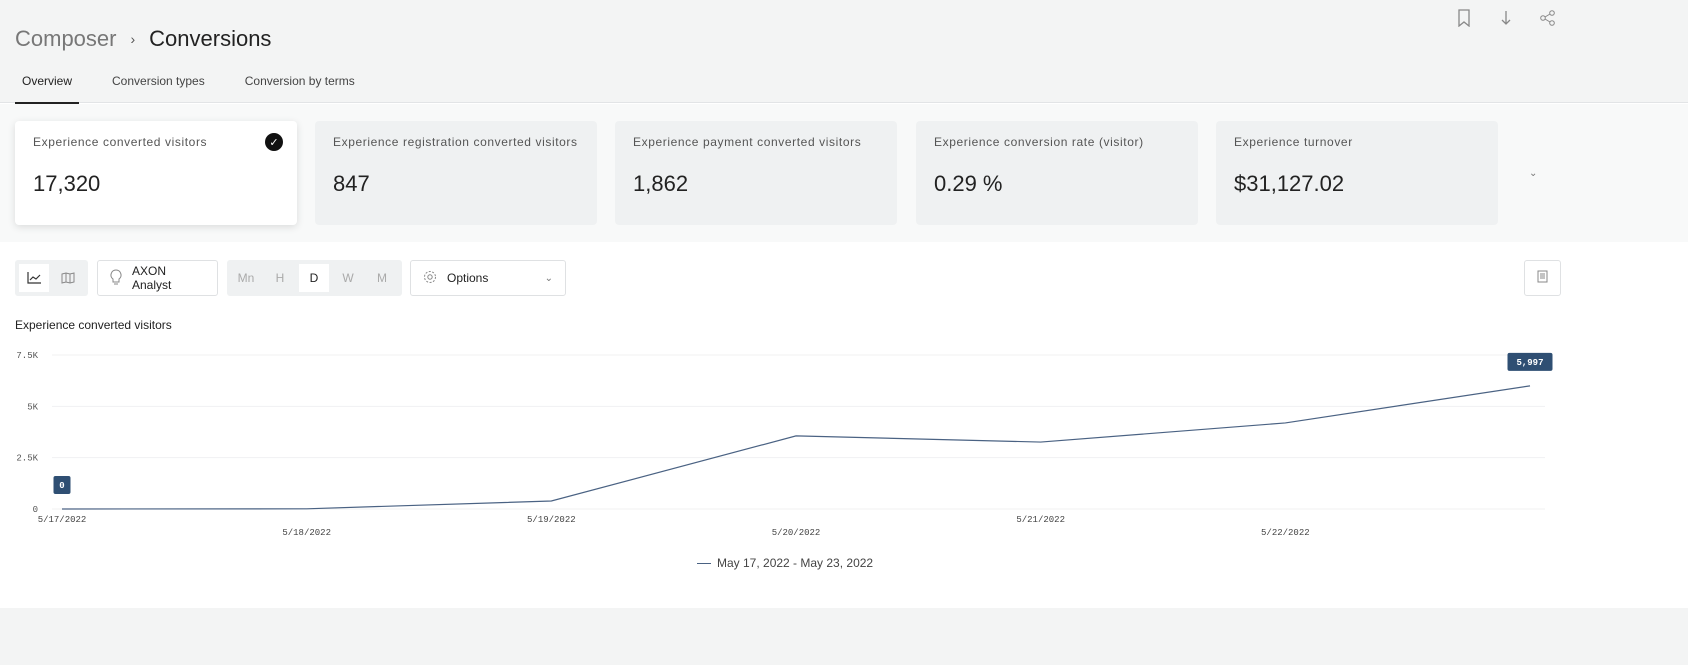 The image size is (1688, 665). I want to click on y-tick-label: 5K, so click(32, 407).